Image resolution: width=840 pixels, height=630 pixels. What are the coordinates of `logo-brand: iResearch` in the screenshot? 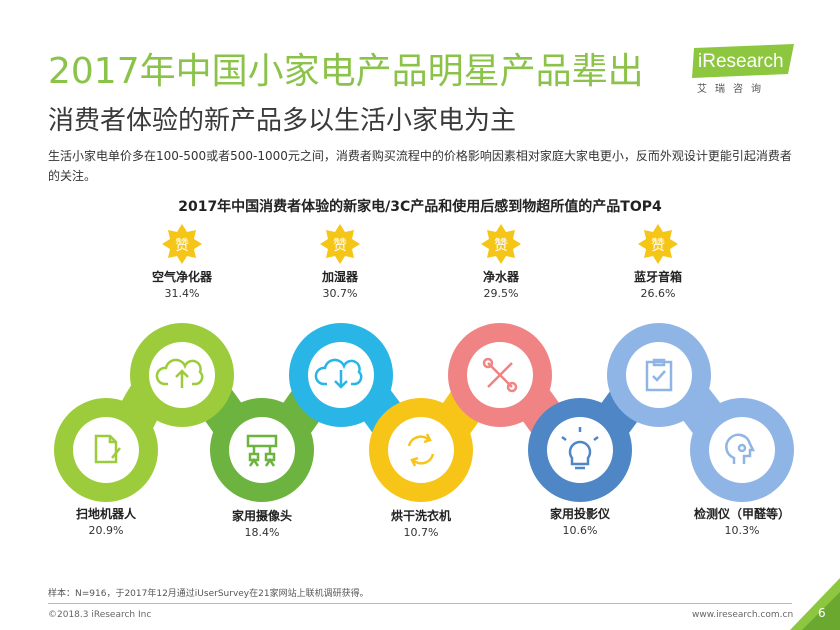 It's located at (741, 61).